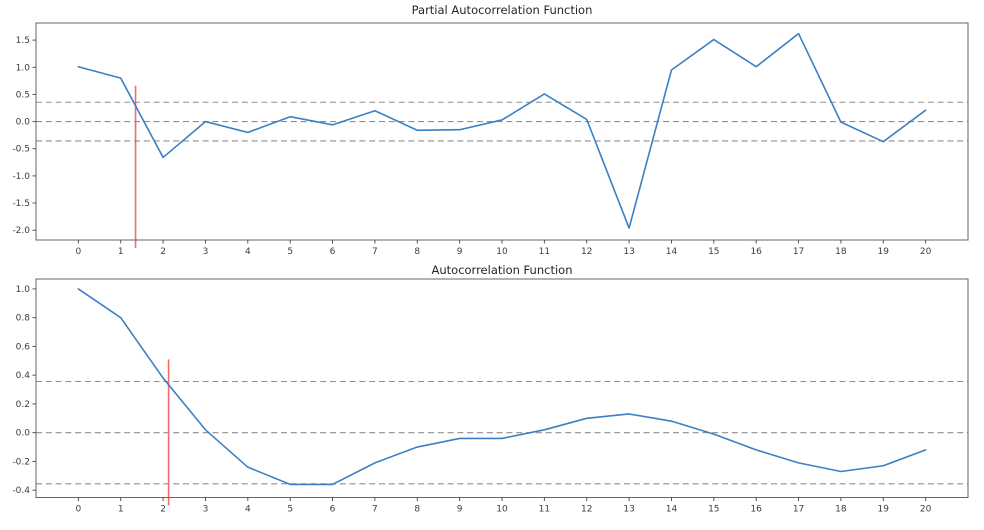 This screenshot has width=984, height=530. I want to click on acf-x-tick-label: 5, so click(290, 510).